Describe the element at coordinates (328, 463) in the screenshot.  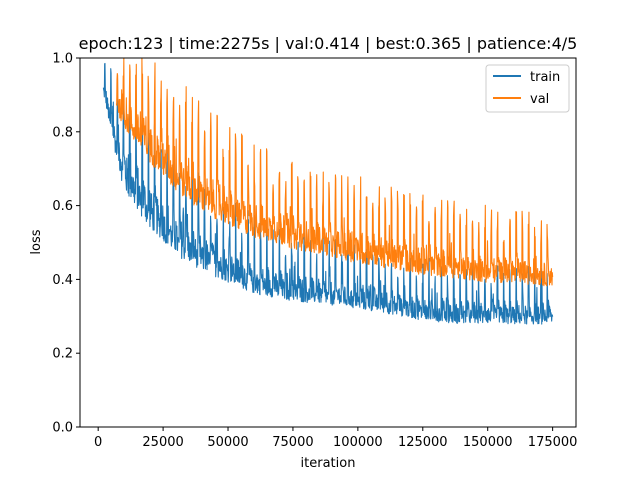
I see `x-axis-label: iteration` at that location.